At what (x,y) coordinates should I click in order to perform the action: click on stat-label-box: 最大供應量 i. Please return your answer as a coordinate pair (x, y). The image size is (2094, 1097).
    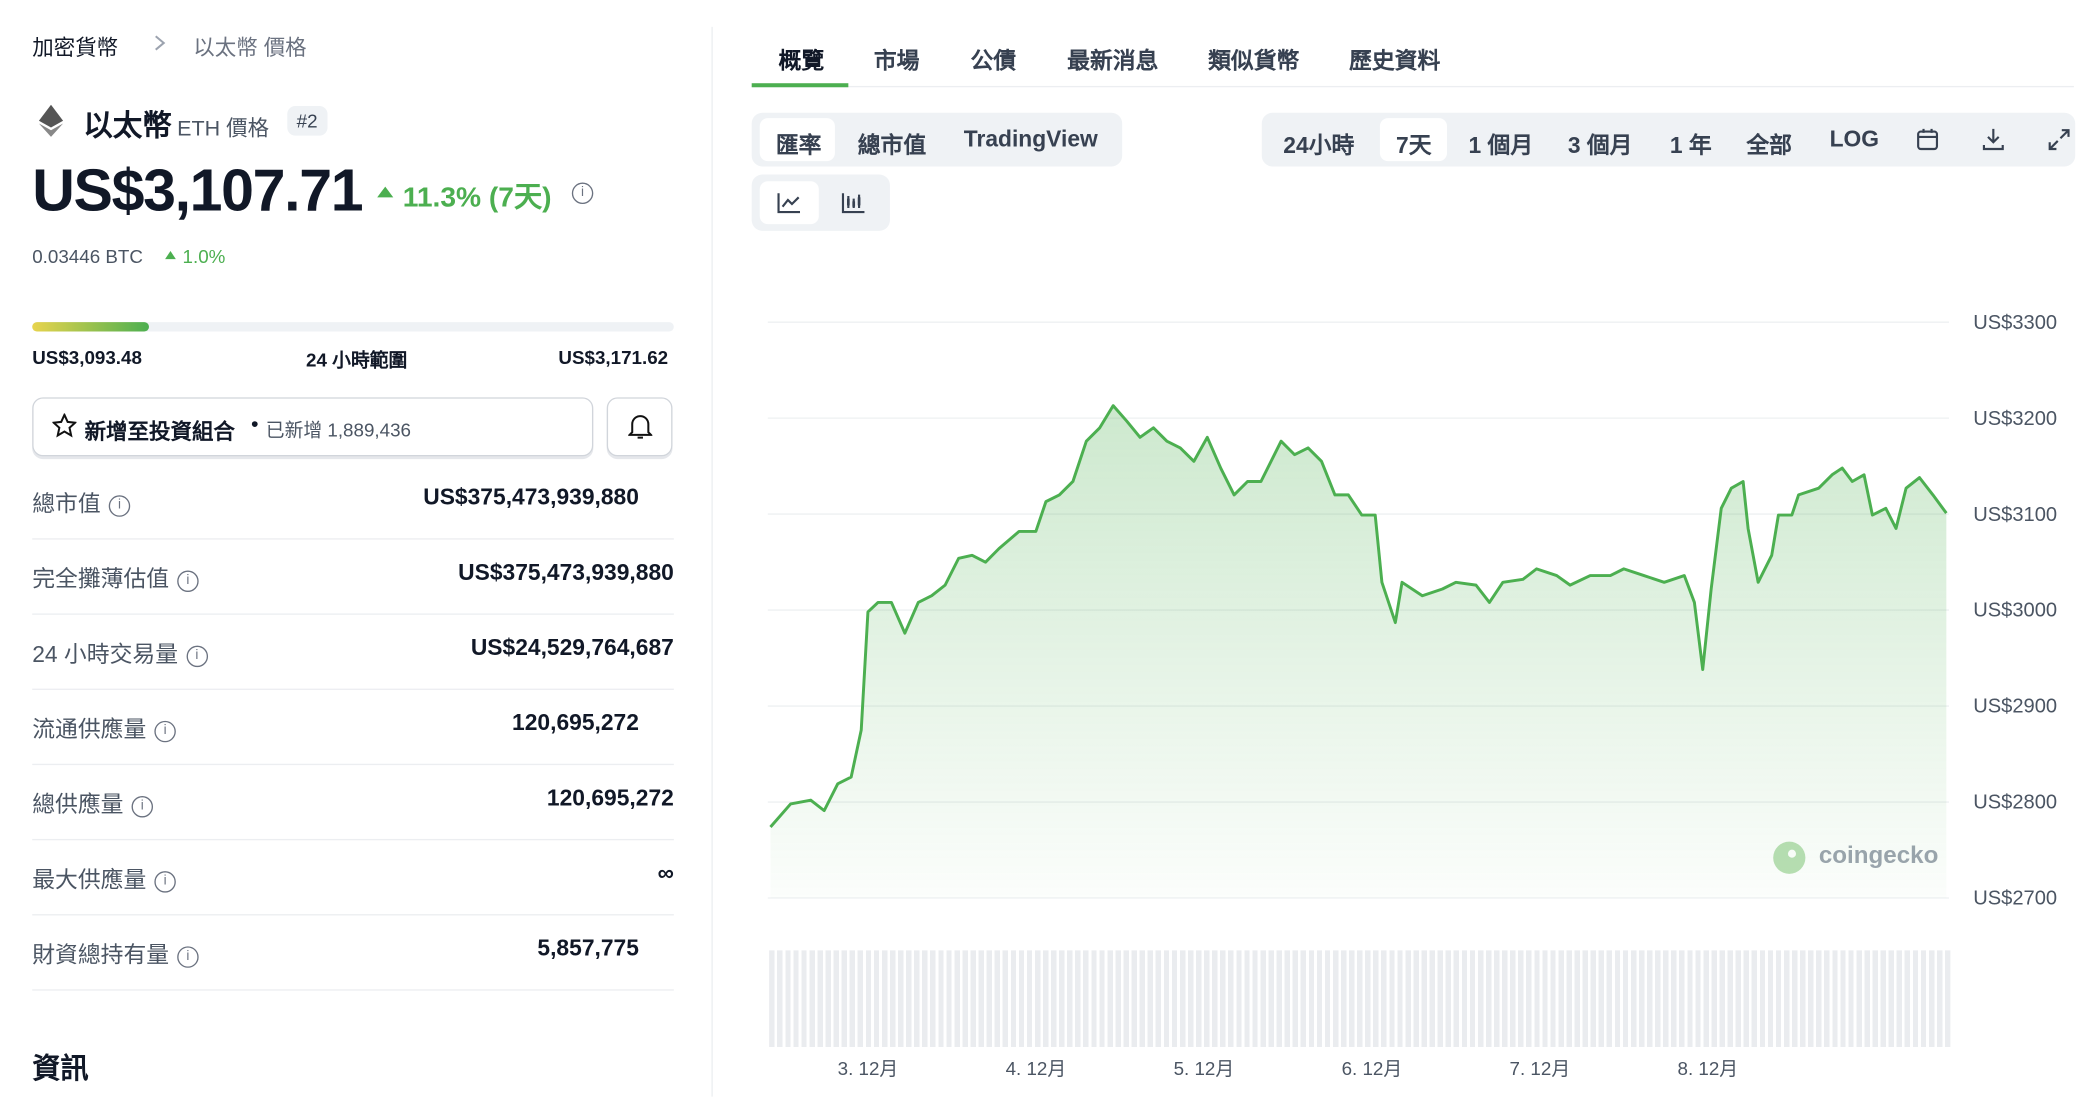
    Looking at the image, I should click on (104, 877).